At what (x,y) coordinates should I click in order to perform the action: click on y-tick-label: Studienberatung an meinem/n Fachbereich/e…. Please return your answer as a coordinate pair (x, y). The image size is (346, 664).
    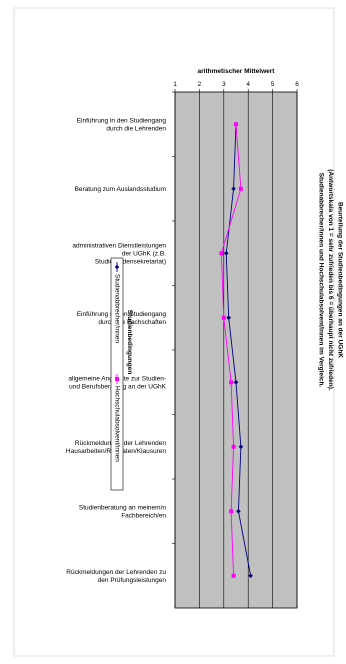
    Looking at the image, I should click on (122, 511).